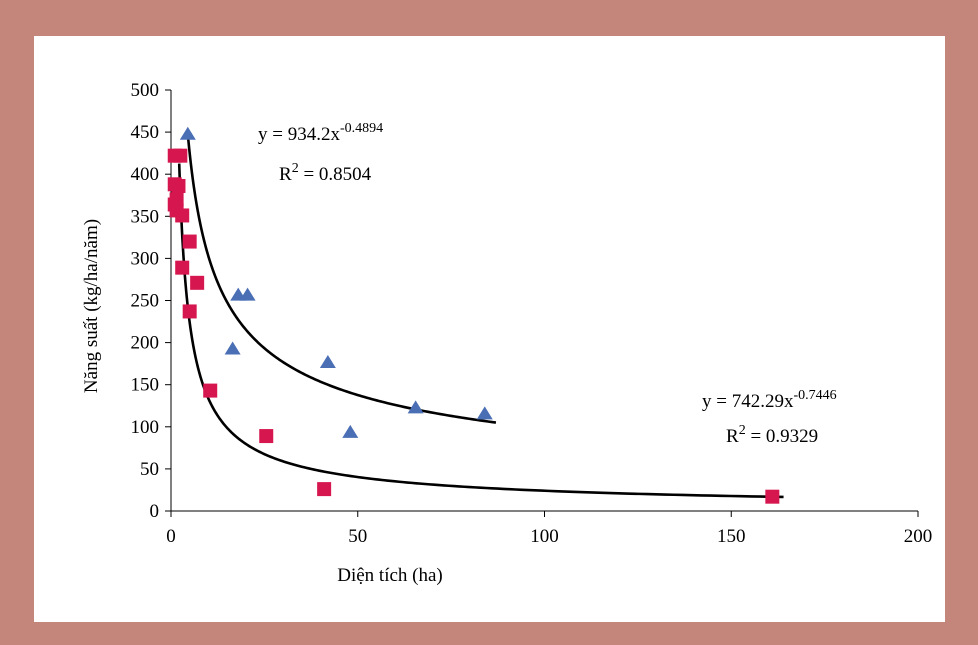 This screenshot has height=645, width=978. What do you see at coordinates (171, 536) in the screenshot?
I see `x-tick-label: 0` at bounding box center [171, 536].